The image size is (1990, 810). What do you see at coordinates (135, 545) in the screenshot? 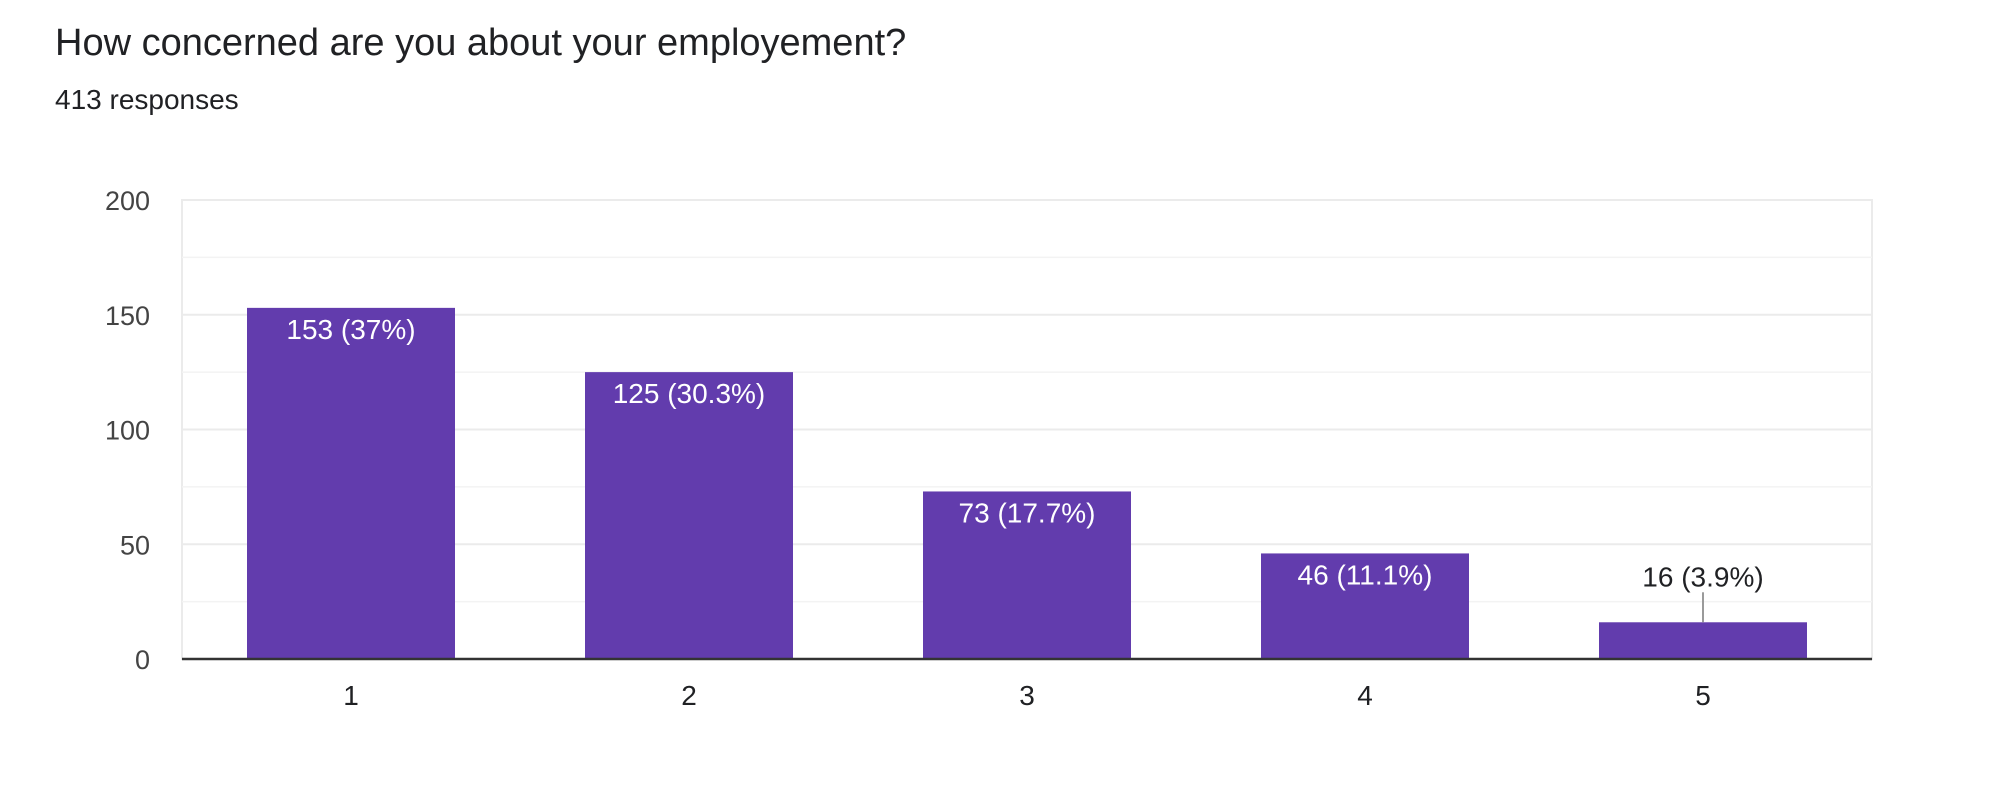
I see `y-tick-label: 50` at bounding box center [135, 545].